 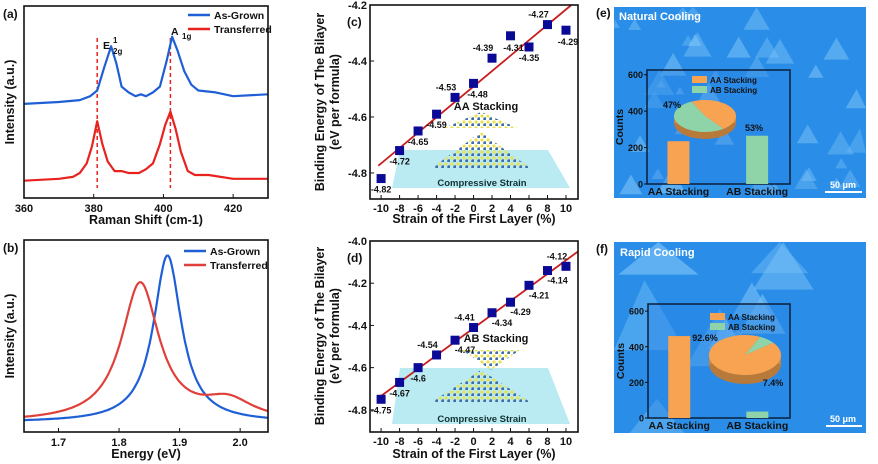 What do you see at coordinates (335, 336) in the screenshot?
I see `y-axis-subtitle-d: (eV per formula)` at bounding box center [335, 336].